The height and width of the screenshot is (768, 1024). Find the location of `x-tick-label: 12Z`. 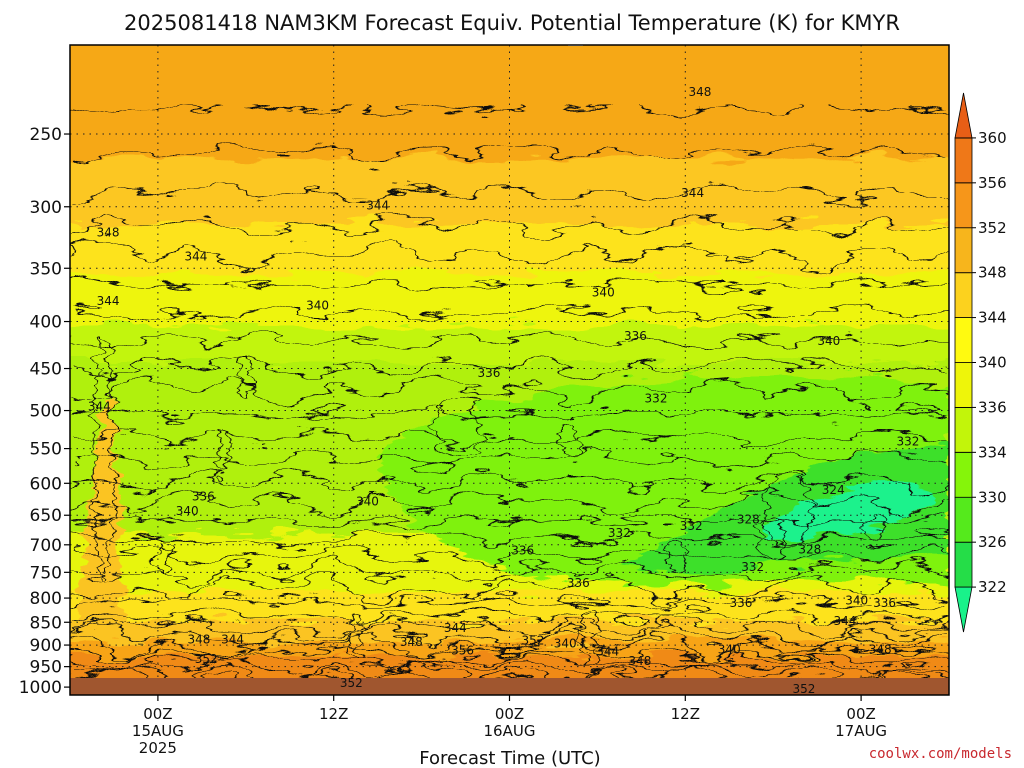

x-tick-label: 12Z is located at coordinates (685, 714).